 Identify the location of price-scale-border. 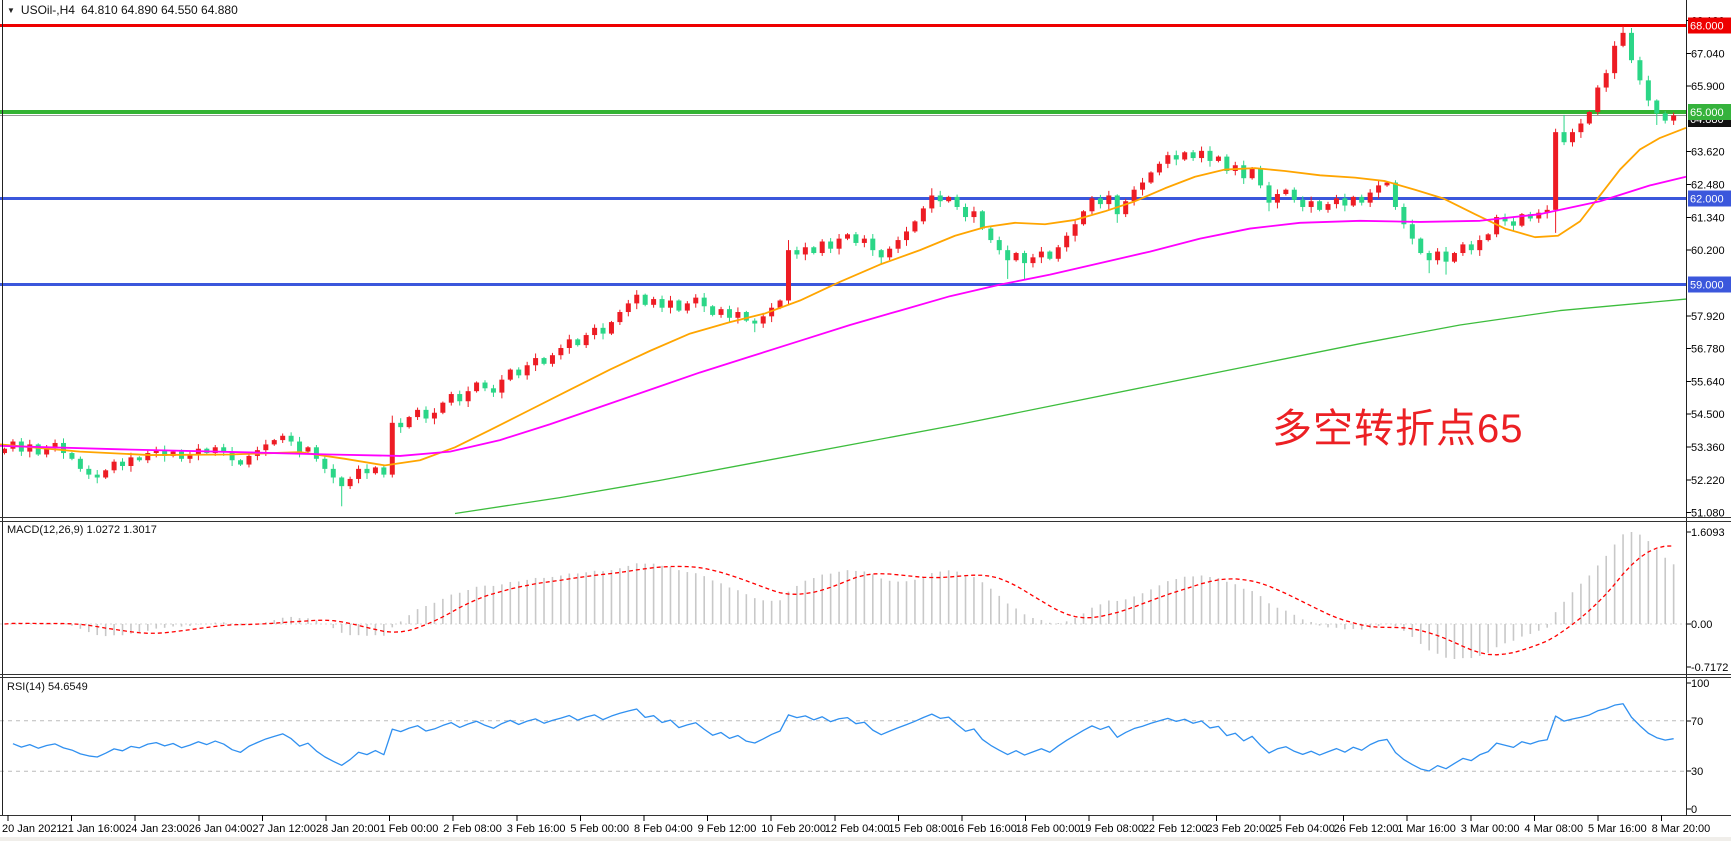
(1686, 408).